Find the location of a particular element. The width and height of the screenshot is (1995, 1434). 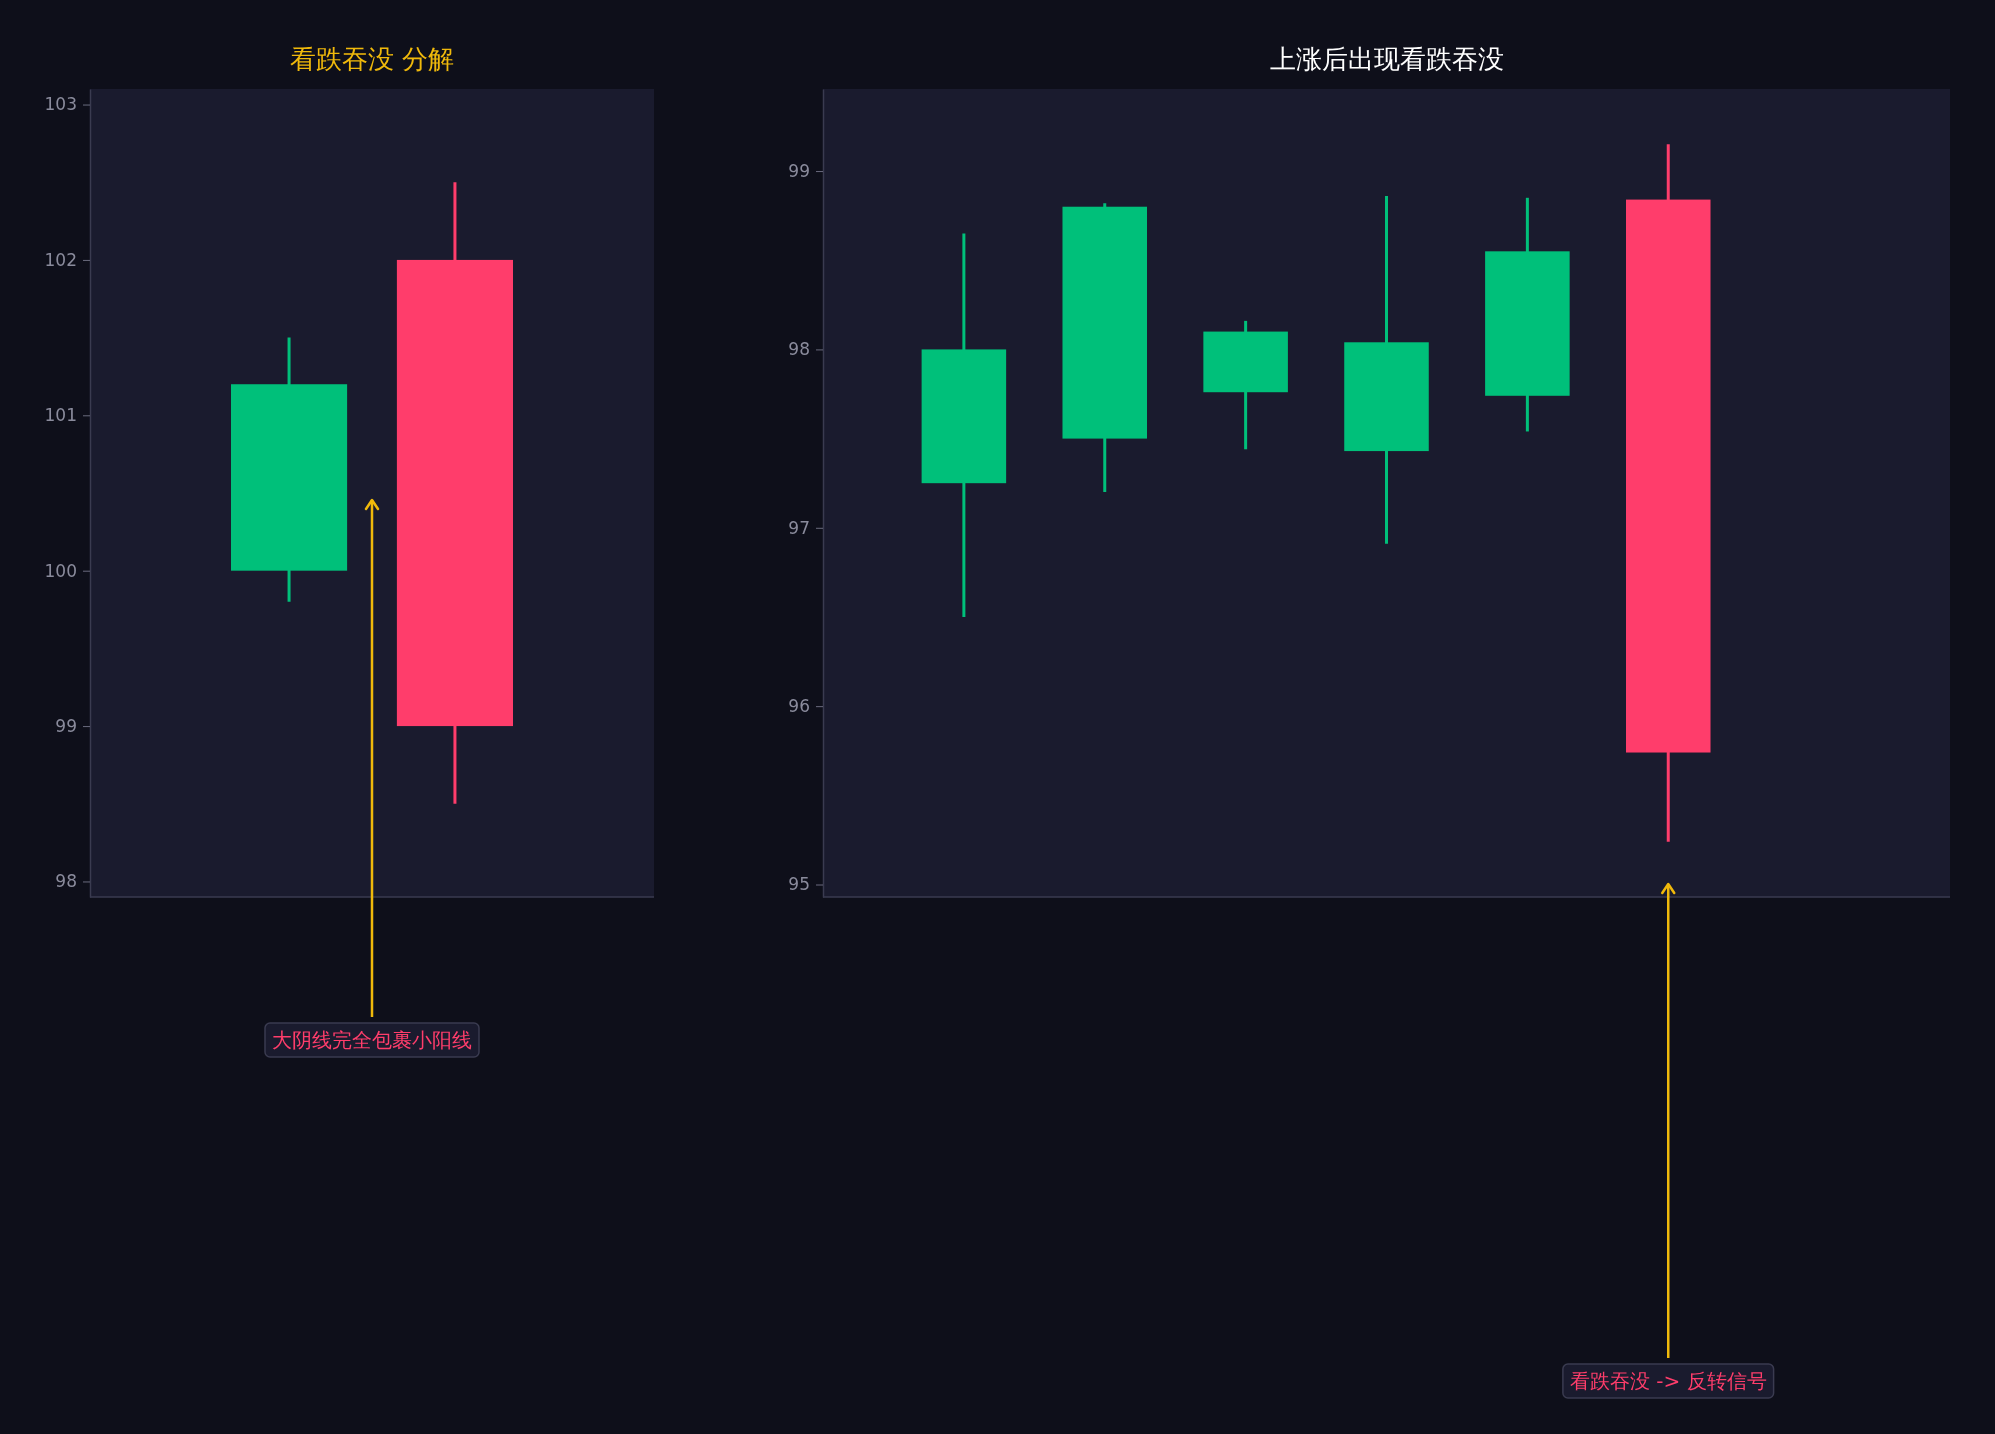

y-tick-label: 102 is located at coordinates (60, 259).